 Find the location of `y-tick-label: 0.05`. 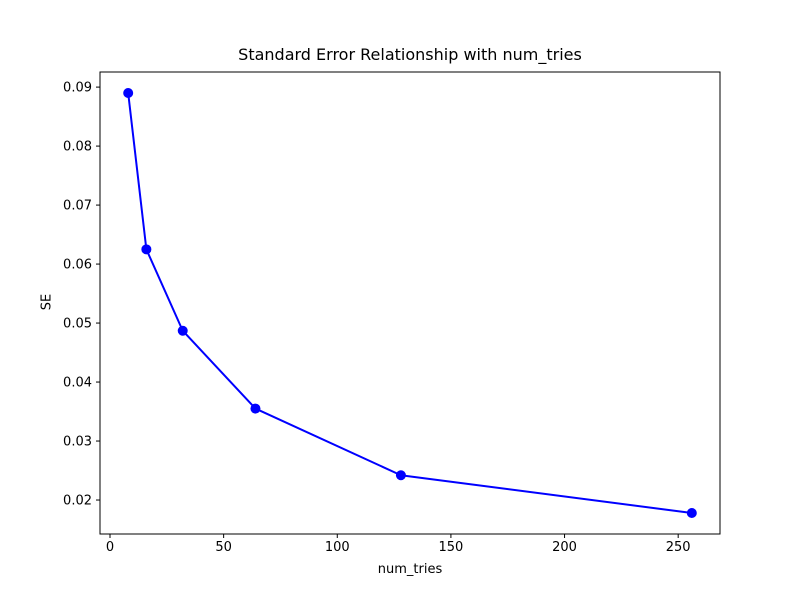

y-tick-label: 0.05 is located at coordinates (77, 324).